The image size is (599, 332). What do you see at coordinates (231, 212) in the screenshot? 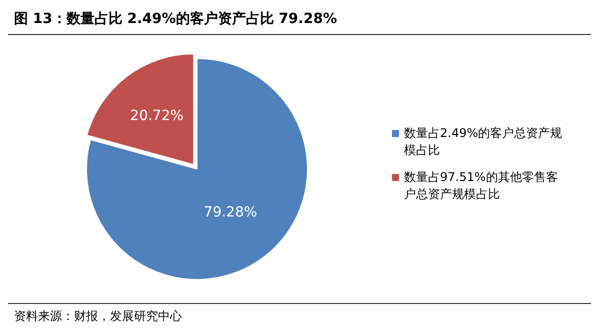
I see `data-label: 79.28%` at bounding box center [231, 212].